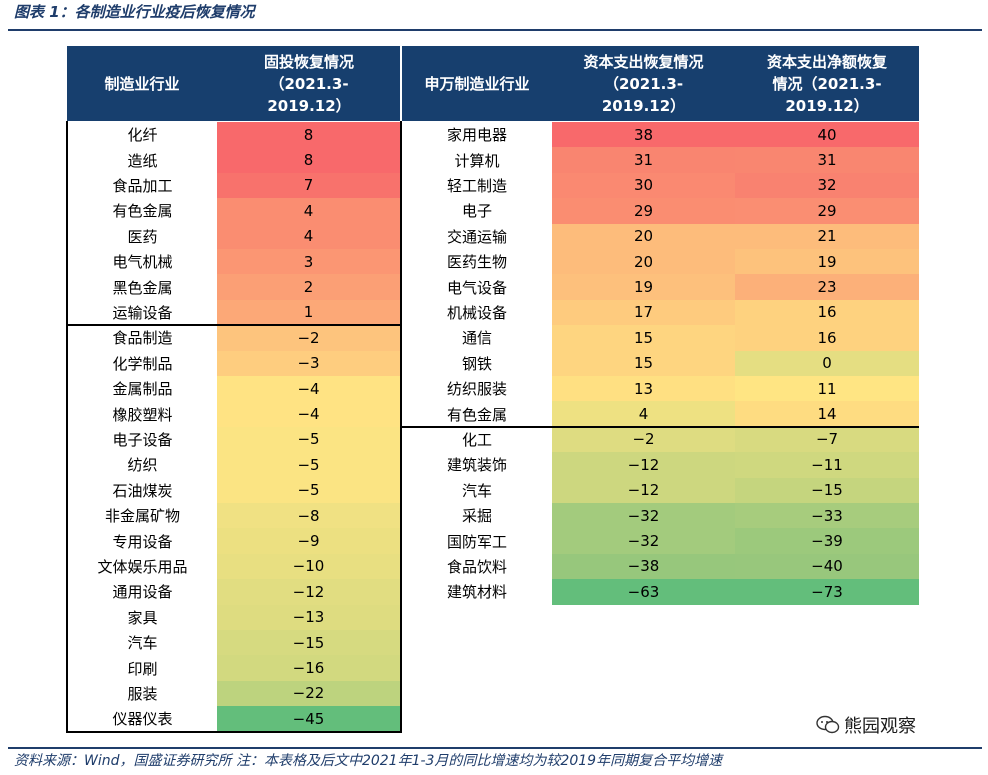  I want to click on capex-value: −63, so click(643, 592).